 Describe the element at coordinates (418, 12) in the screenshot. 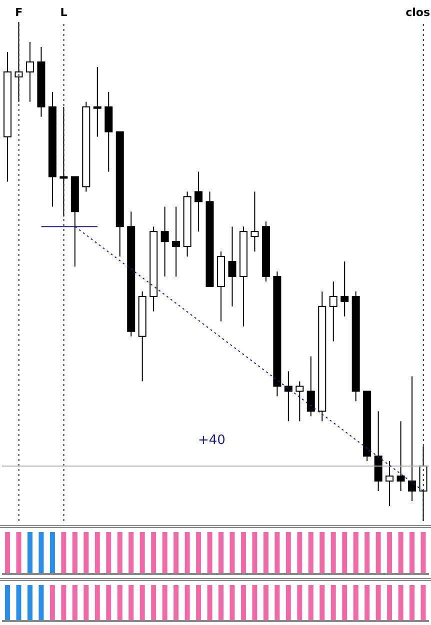

I see `text: clos` at that location.